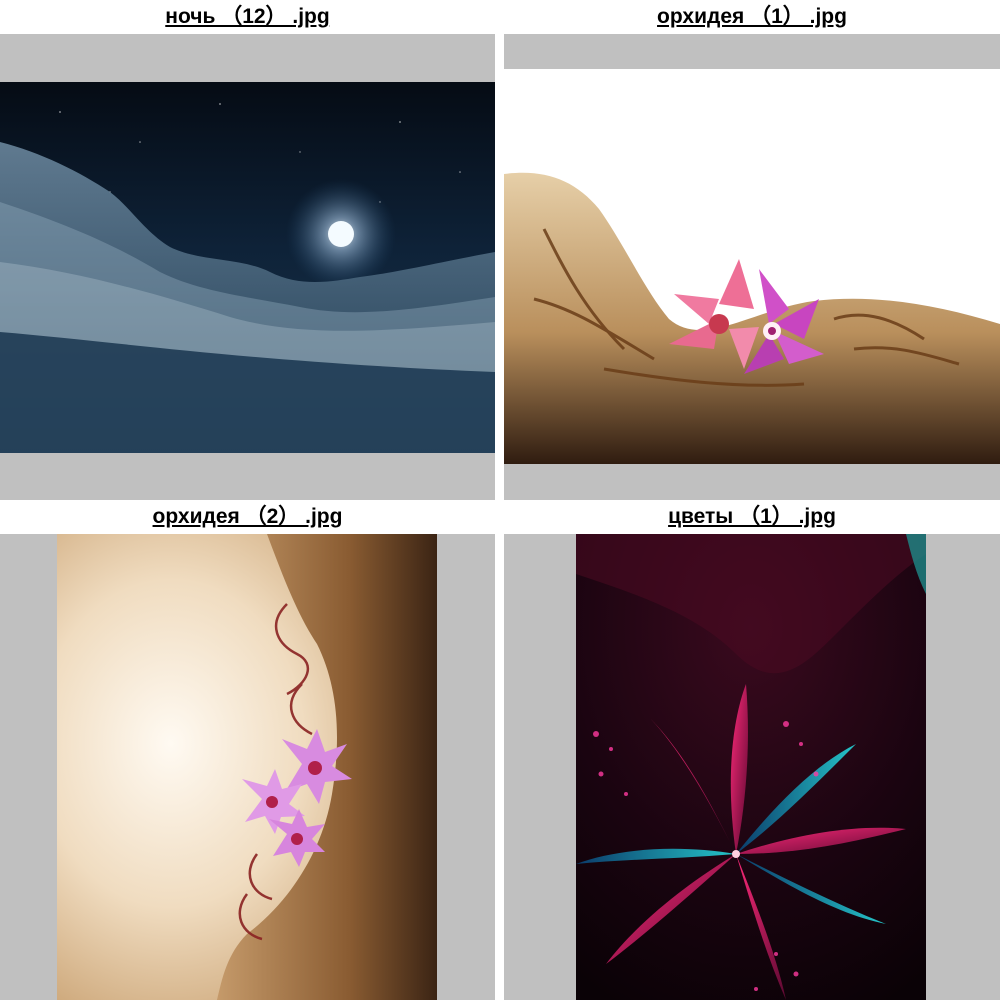 The width and height of the screenshot is (1000, 1000). I want to click on grid-divider, so click(499, 500).